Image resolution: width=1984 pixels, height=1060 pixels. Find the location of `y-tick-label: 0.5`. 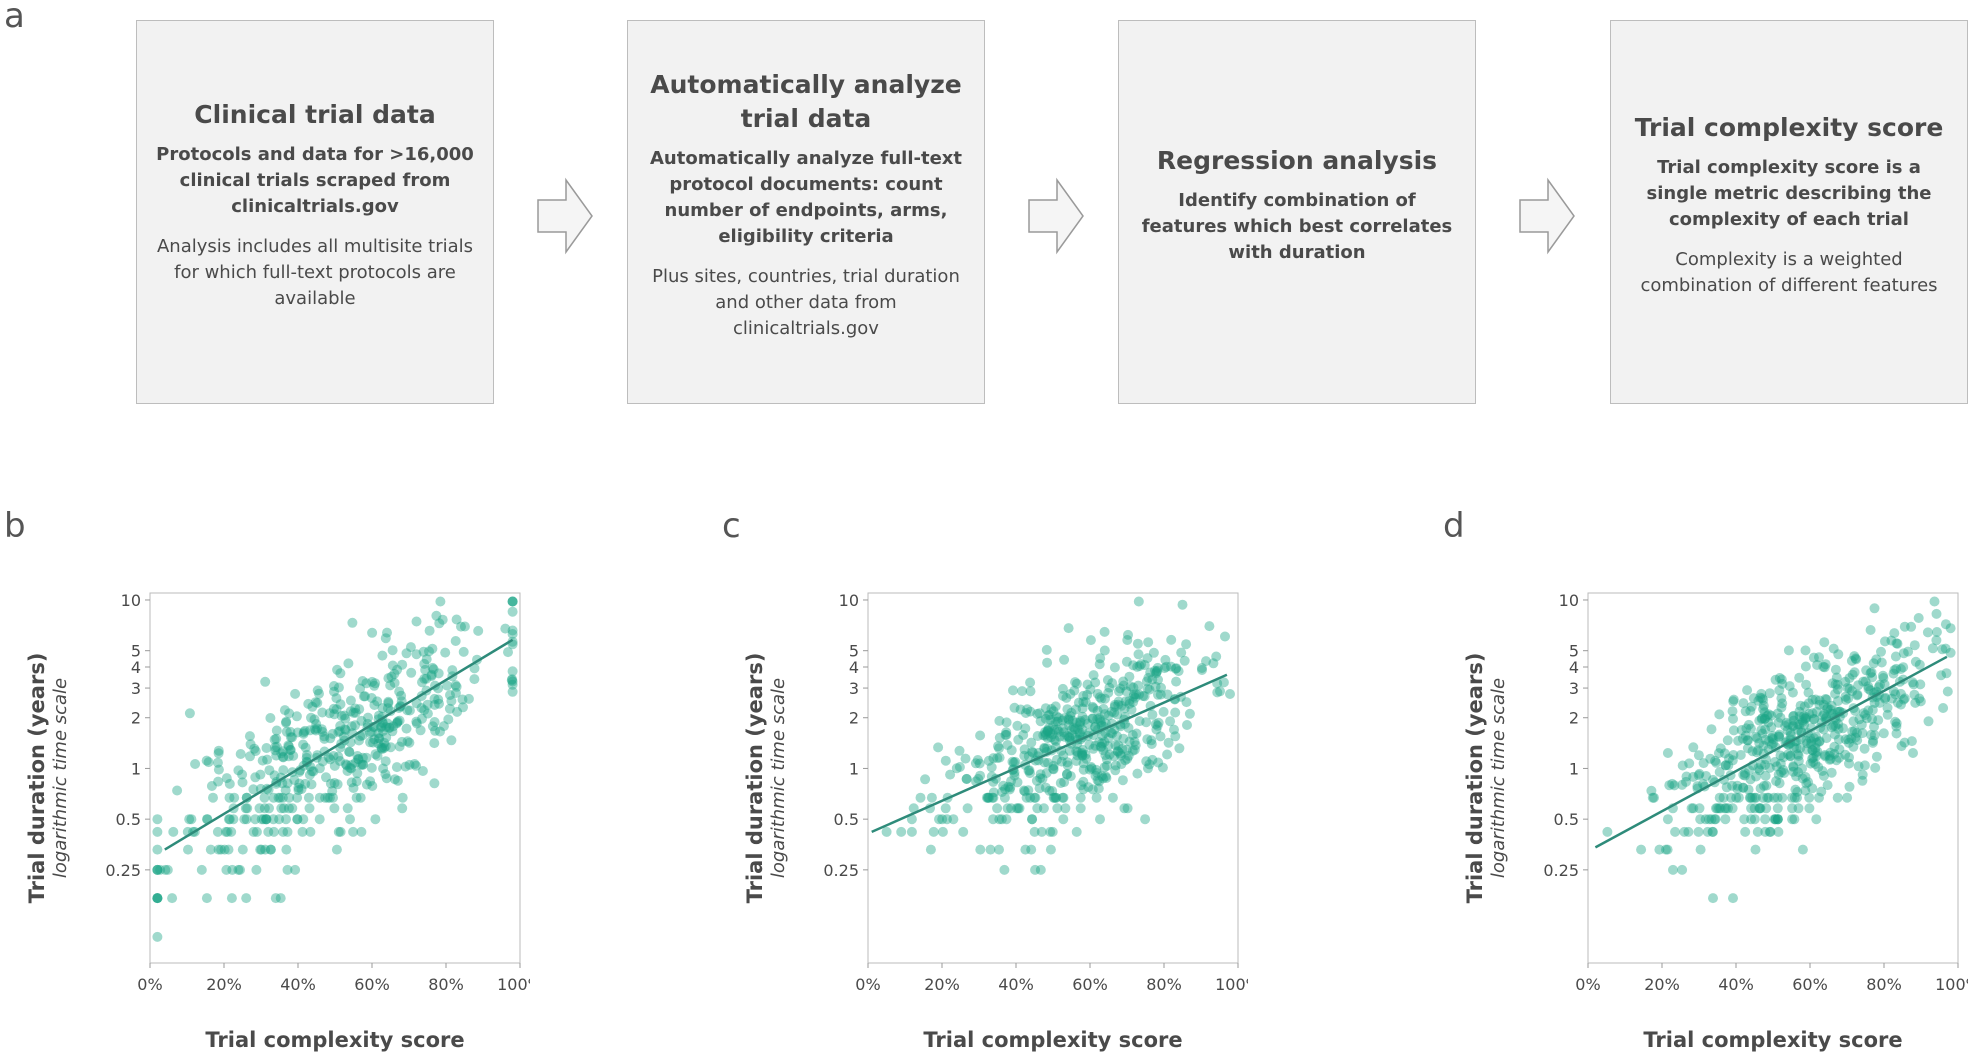

y-tick-label: 0.5 is located at coordinates (1566, 819).